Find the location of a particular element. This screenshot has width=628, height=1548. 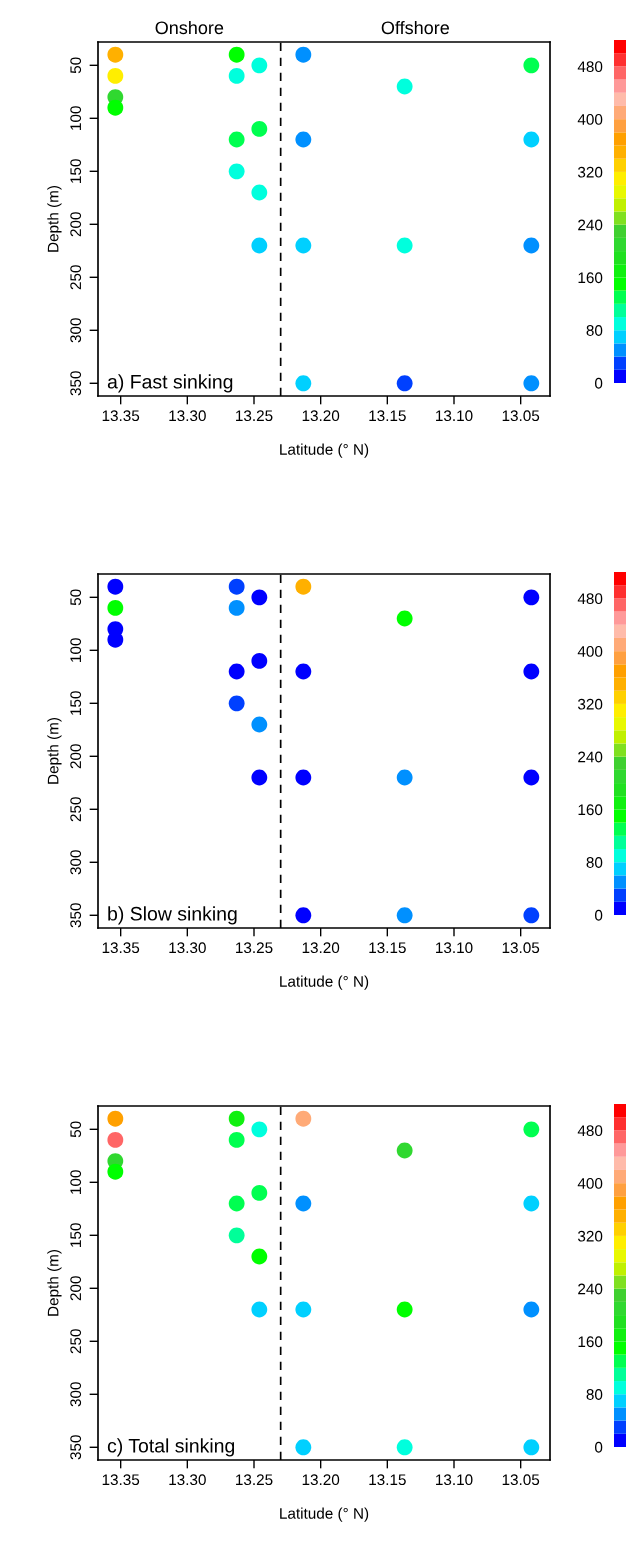

y-tick-label: 100 is located at coordinates (76, 1182).